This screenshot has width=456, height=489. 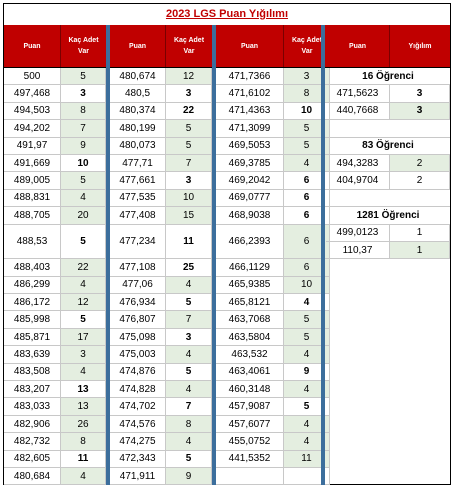 What do you see at coordinates (250, 111) in the screenshot?
I see `score-cell: 471,4363` at bounding box center [250, 111].